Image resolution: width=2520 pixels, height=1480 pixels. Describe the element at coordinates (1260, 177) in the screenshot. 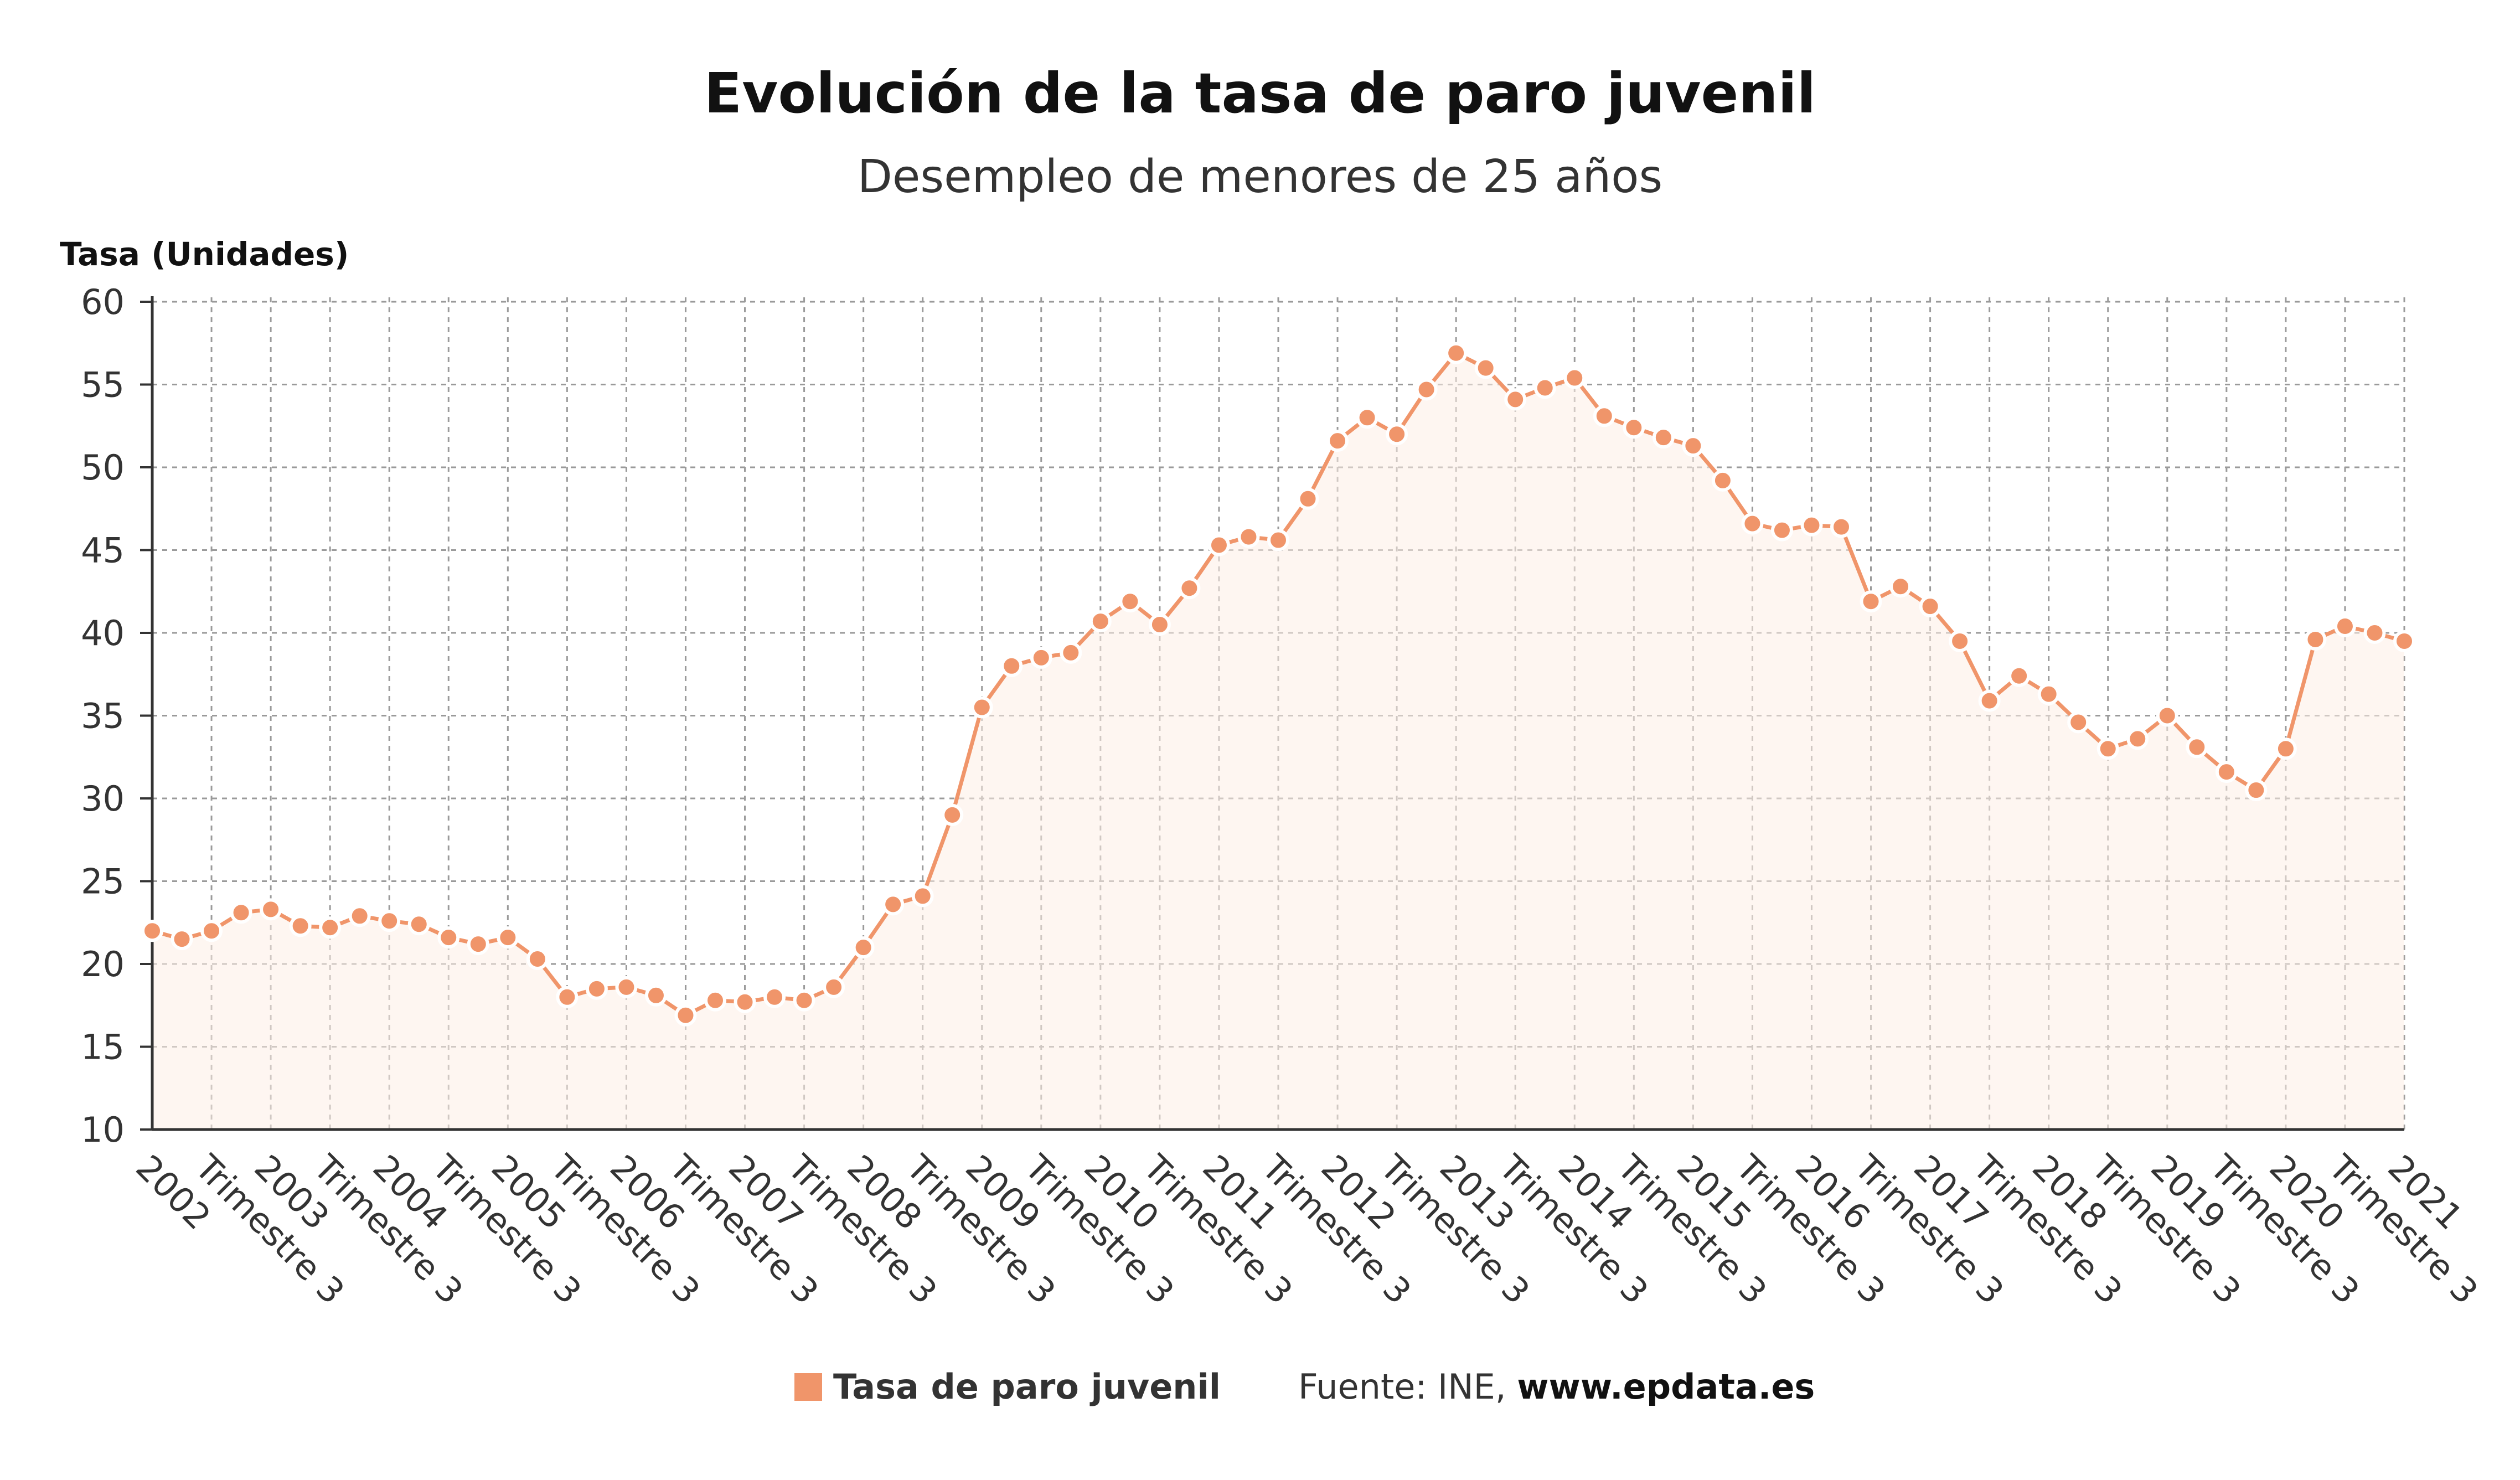

I see `chart-subtitle: Desempleo de menores de 25 años` at that location.